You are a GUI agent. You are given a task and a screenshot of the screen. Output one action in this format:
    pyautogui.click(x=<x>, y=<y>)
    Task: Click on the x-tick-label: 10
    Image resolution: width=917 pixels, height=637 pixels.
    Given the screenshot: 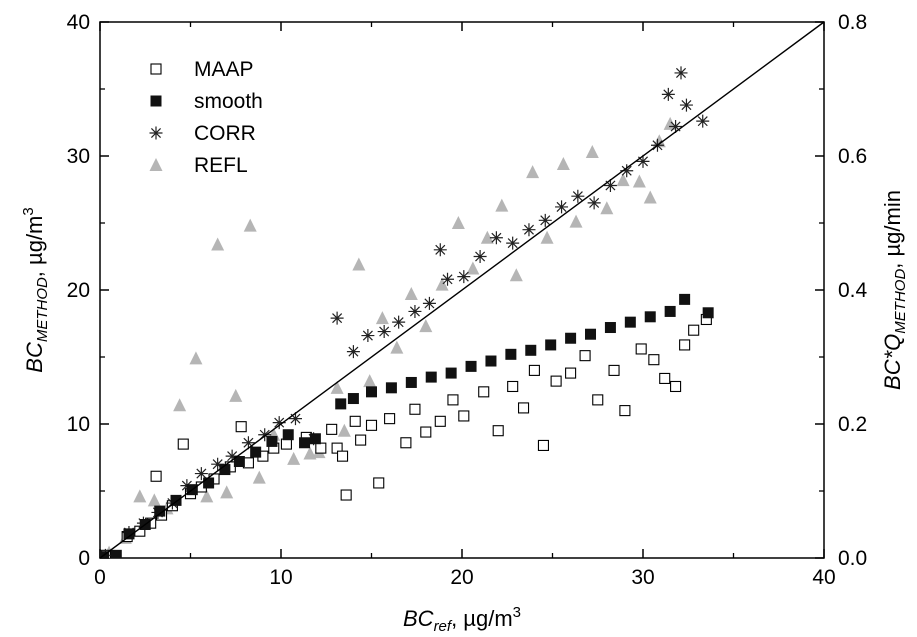 What is the action you would take?
    pyautogui.click(x=280, y=577)
    